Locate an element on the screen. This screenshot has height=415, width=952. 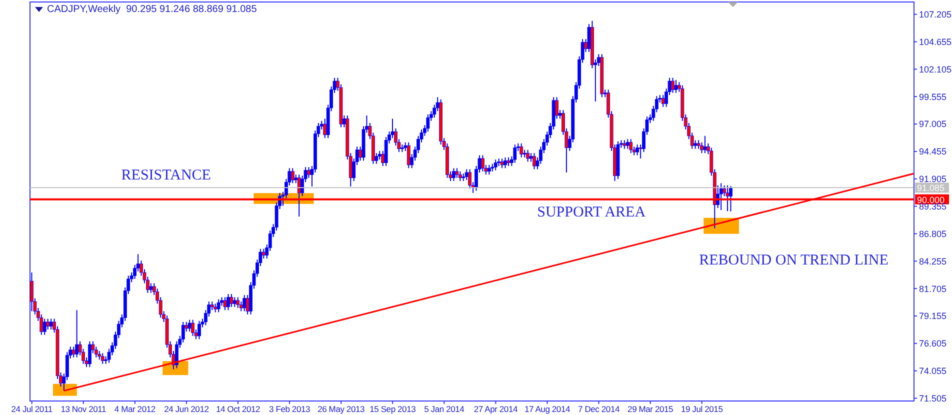
y-tick-label: 76.605 is located at coordinates (933, 343).